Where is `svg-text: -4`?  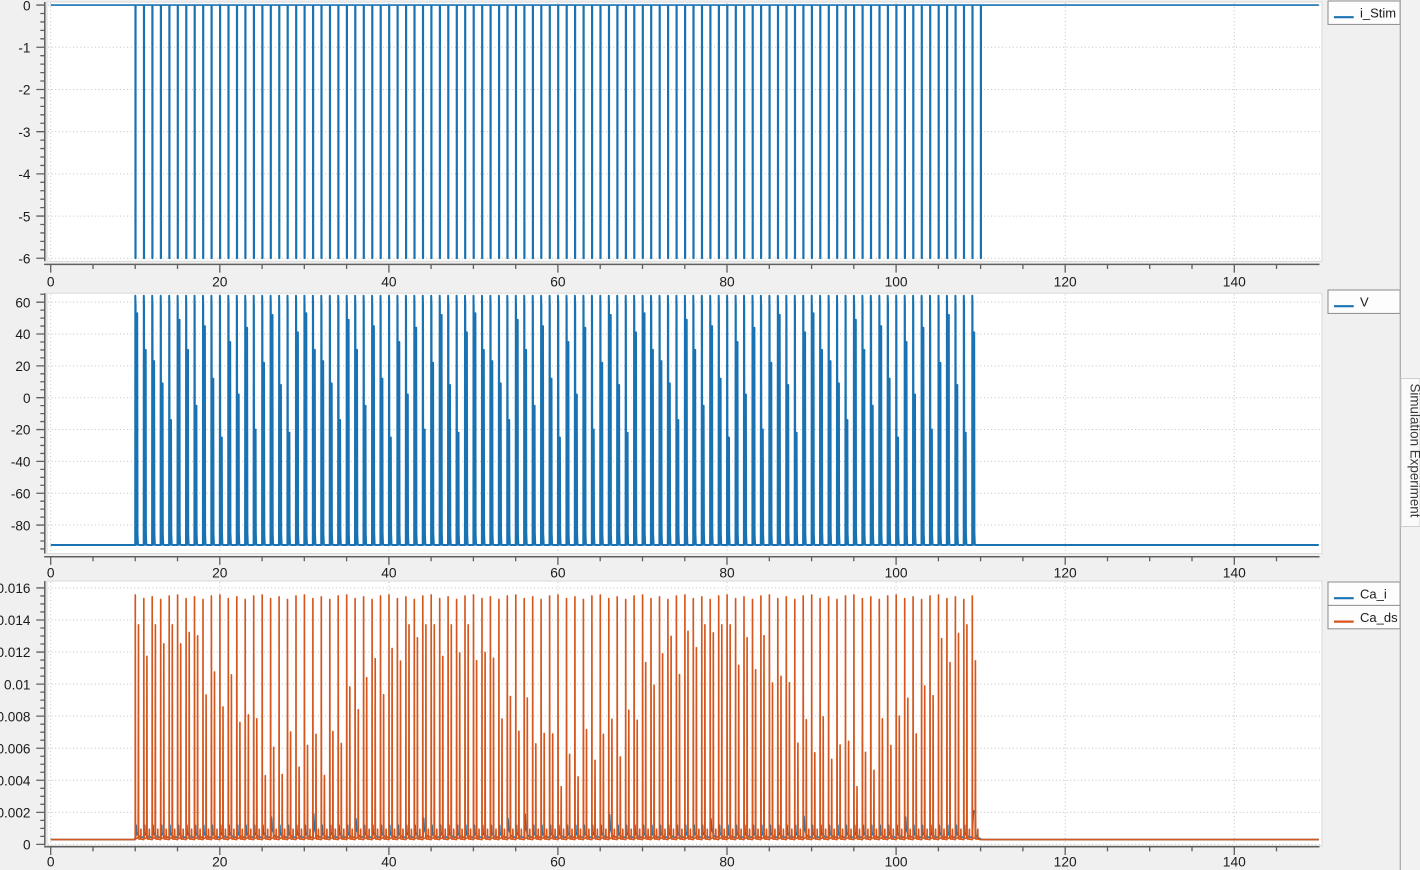
svg-text: -4 is located at coordinates (24, 174).